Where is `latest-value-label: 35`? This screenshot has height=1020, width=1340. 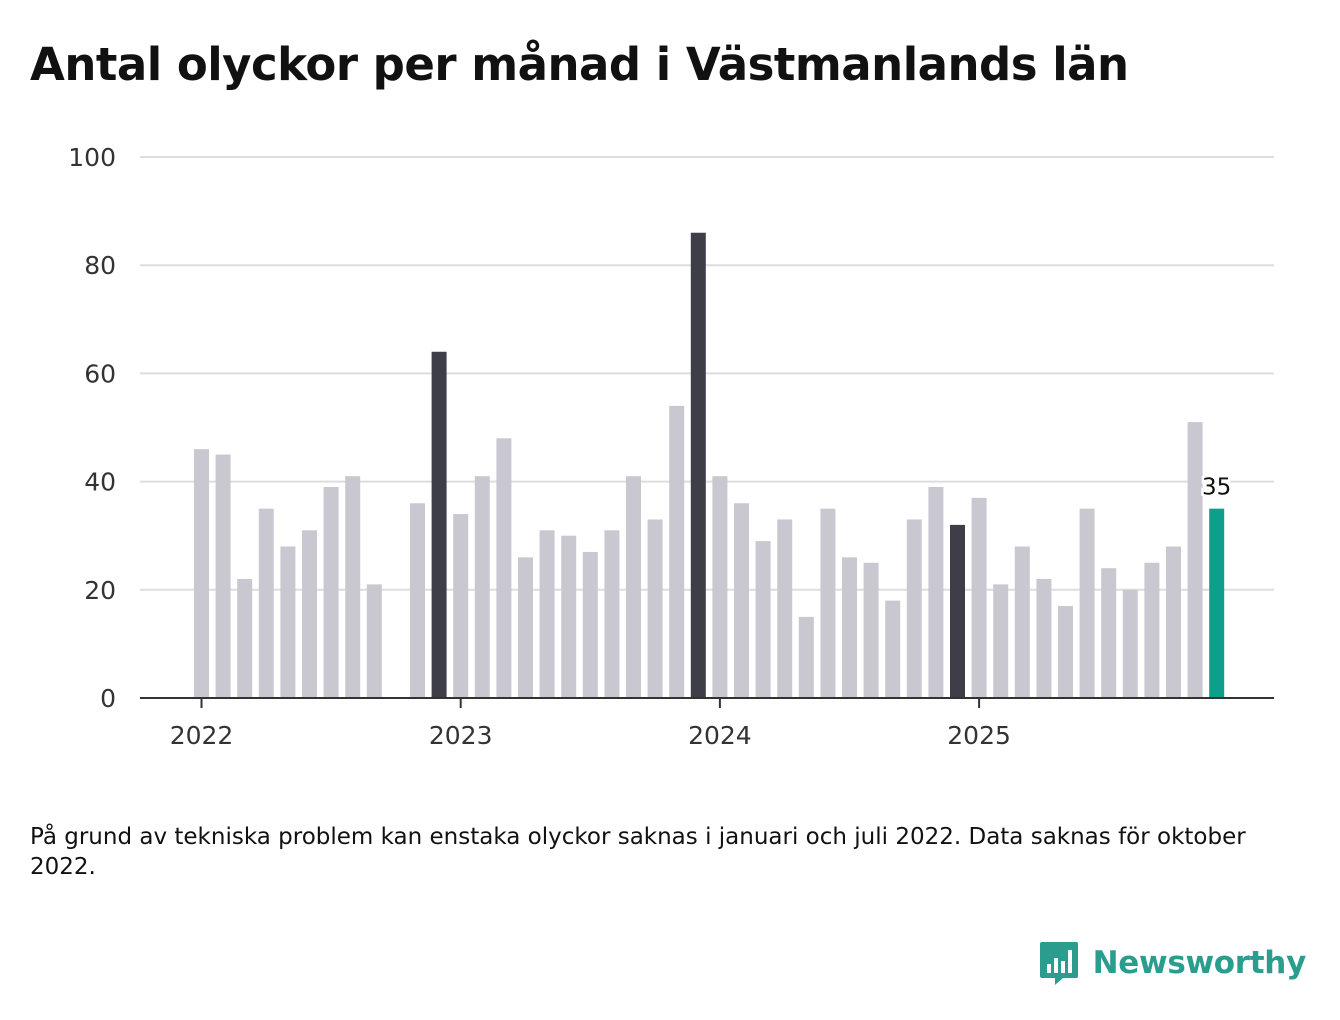
latest-value-label: 35 is located at coordinates (1216, 488).